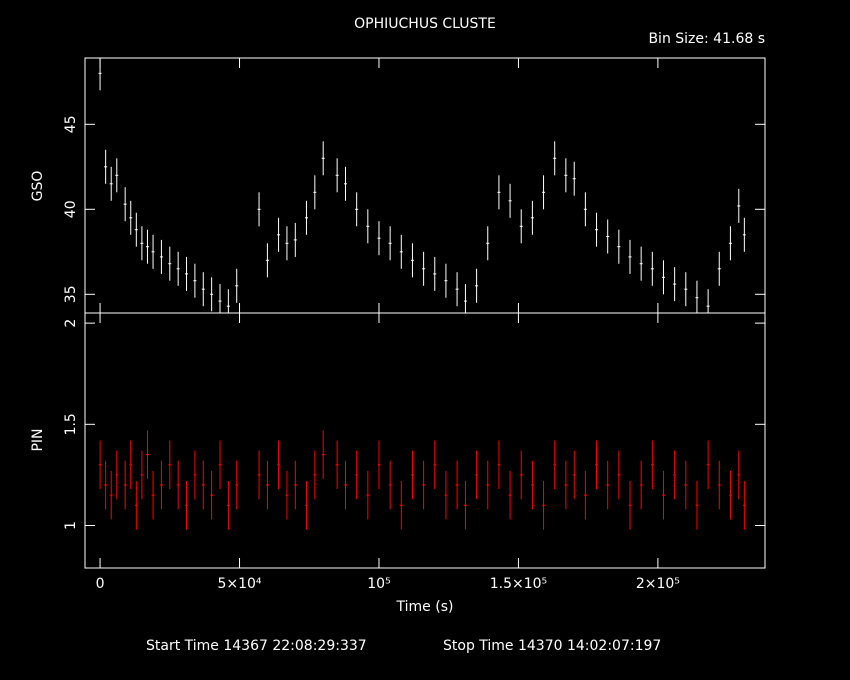 This screenshot has width=850, height=680. Describe the element at coordinates (38, 439) in the screenshot. I see `y-axis-label: PIN` at that location.